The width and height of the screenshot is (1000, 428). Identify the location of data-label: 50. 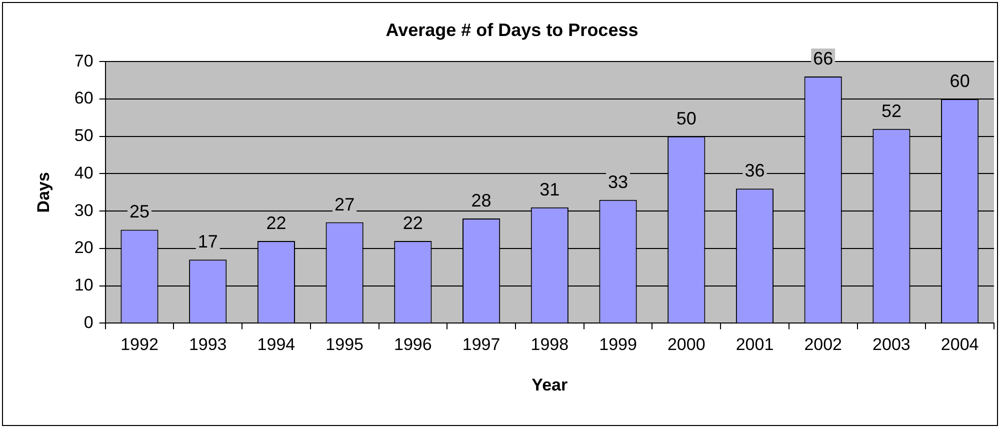
(686, 118).